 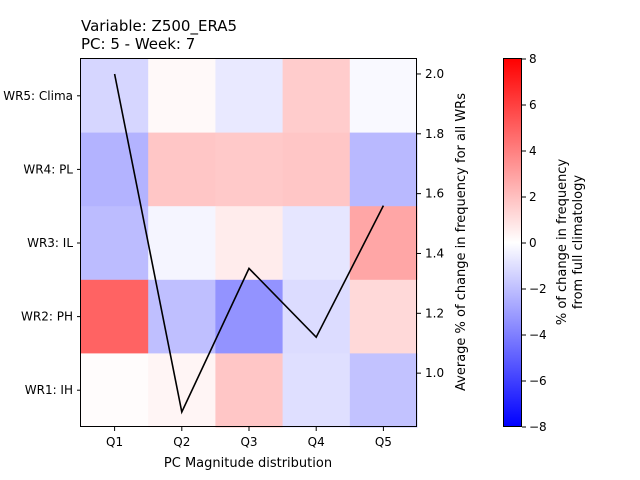 I want to click on column-label: Q4, so click(x=316, y=442).